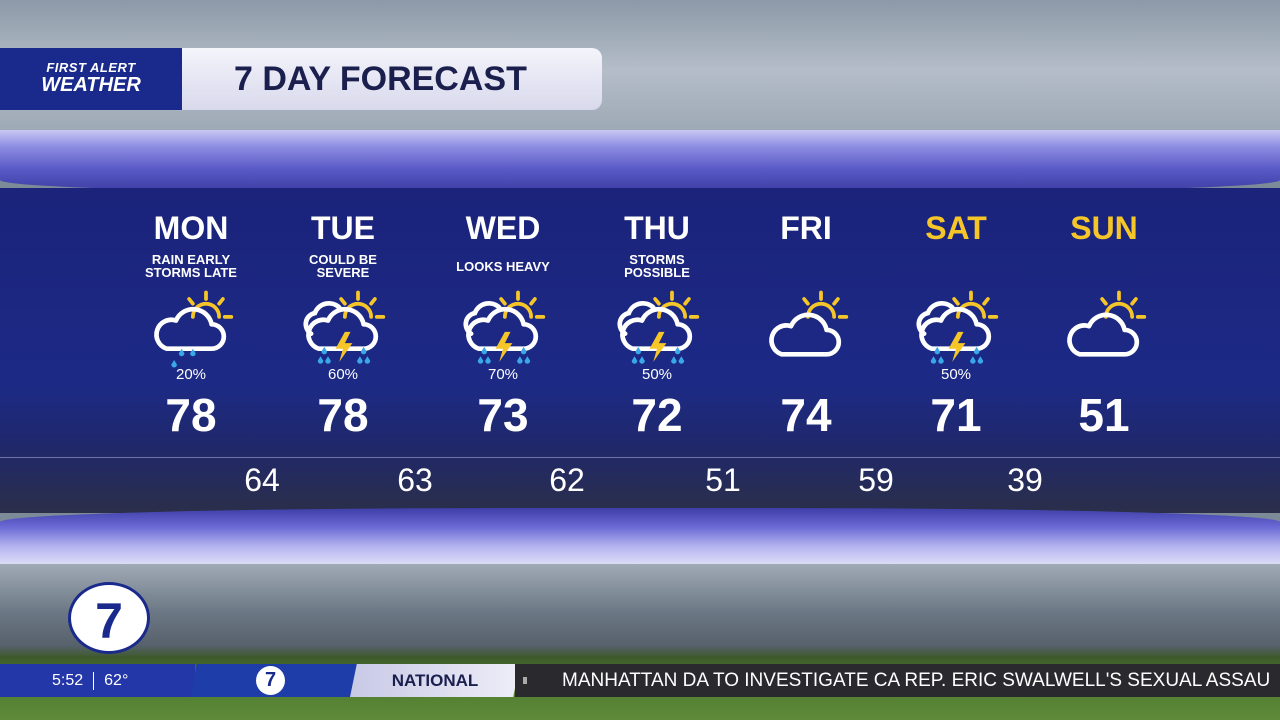  Describe the element at coordinates (956, 228) in the screenshot. I see `day-label: SAT` at that location.